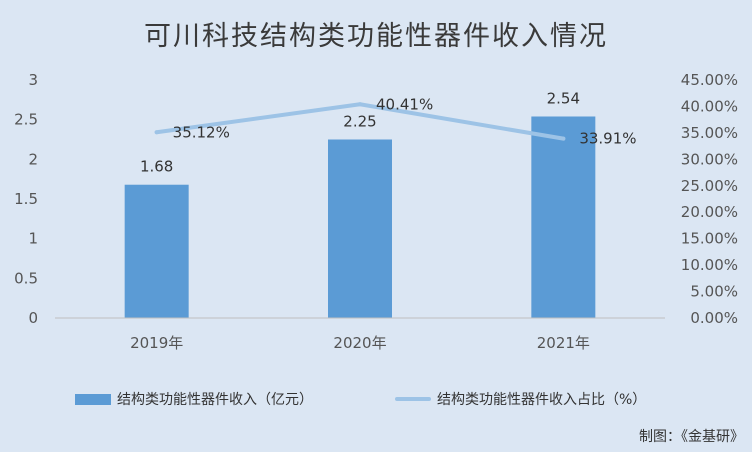 This screenshot has width=752, height=452. What do you see at coordinates (93, 399) in the screenshot?
I see `legend-bar-swatch` at bounding box center [93, 399].